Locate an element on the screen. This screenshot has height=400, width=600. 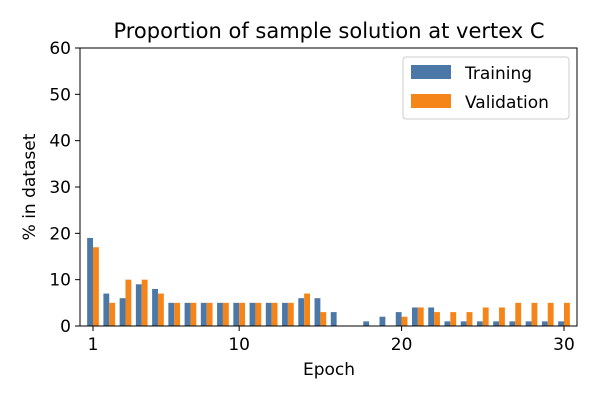
legend-swatch-training is located at coordinates (431, 72).